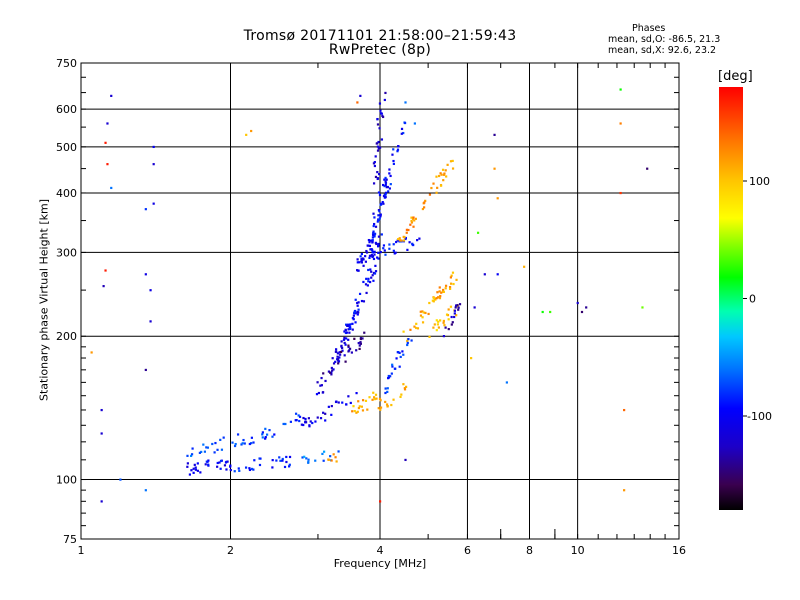  Describe the element at coordinates (44, 300) in the screenshot. I see `y-axis-label: Stationary phase Virtual Height [km]` at that location.